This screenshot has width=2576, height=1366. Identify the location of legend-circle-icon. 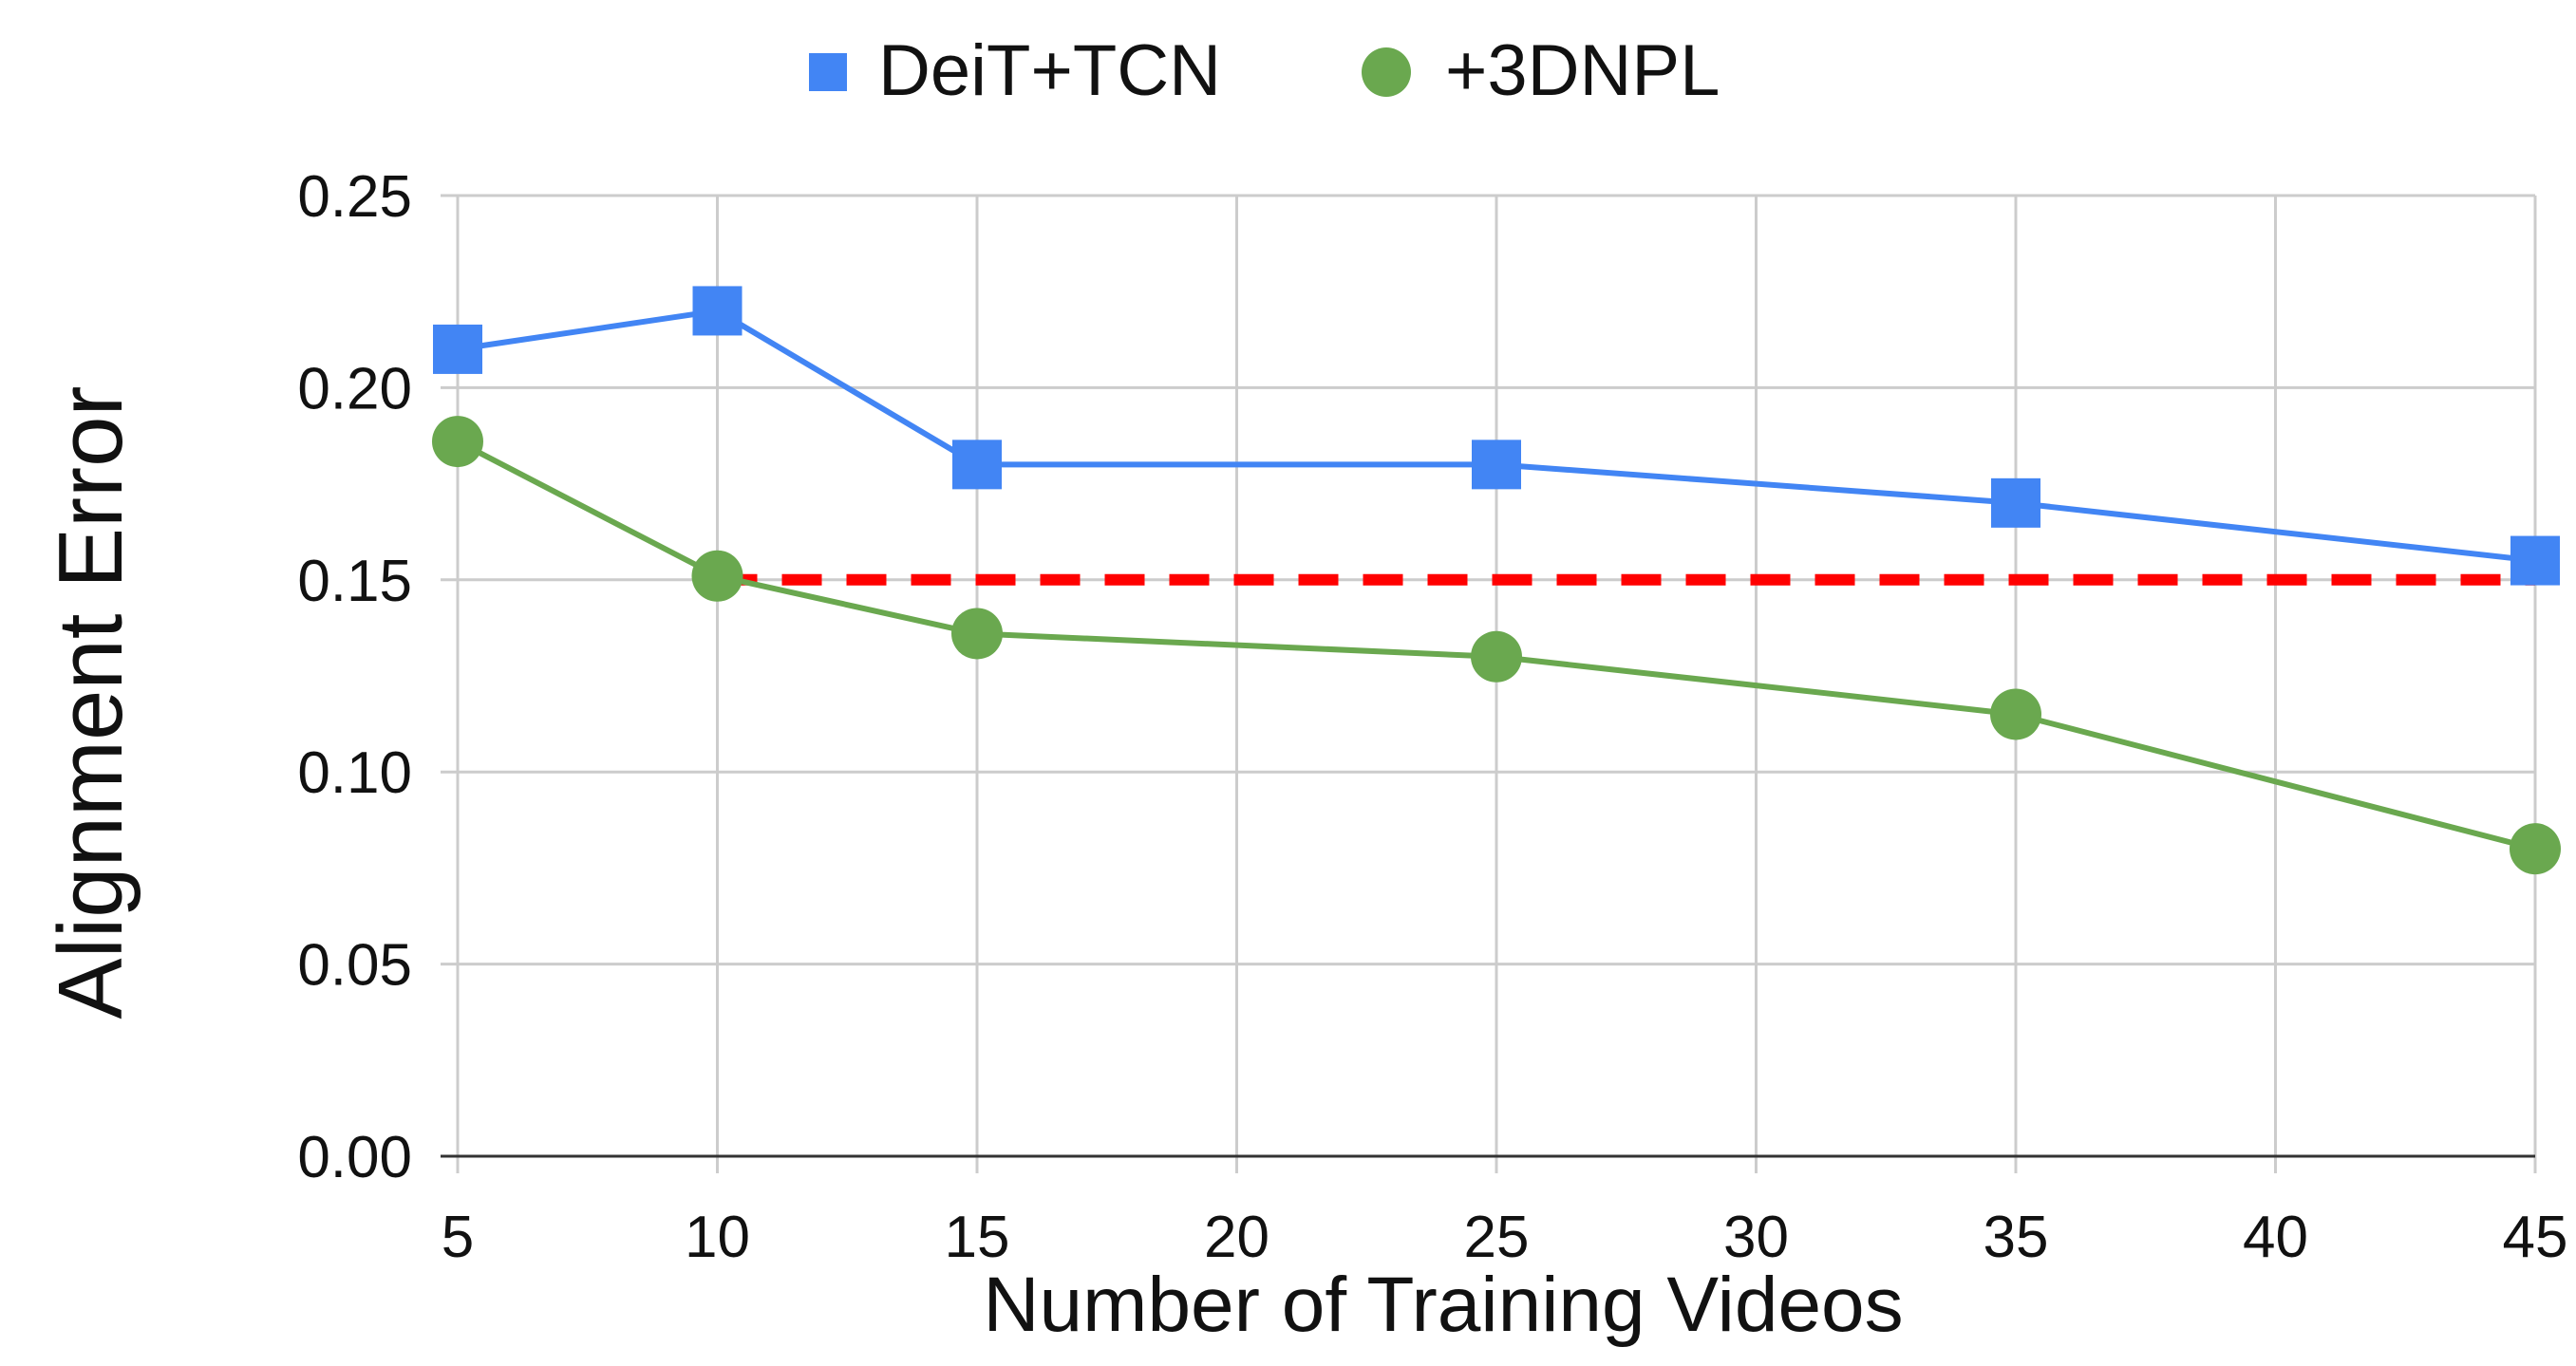
(1386, 72).